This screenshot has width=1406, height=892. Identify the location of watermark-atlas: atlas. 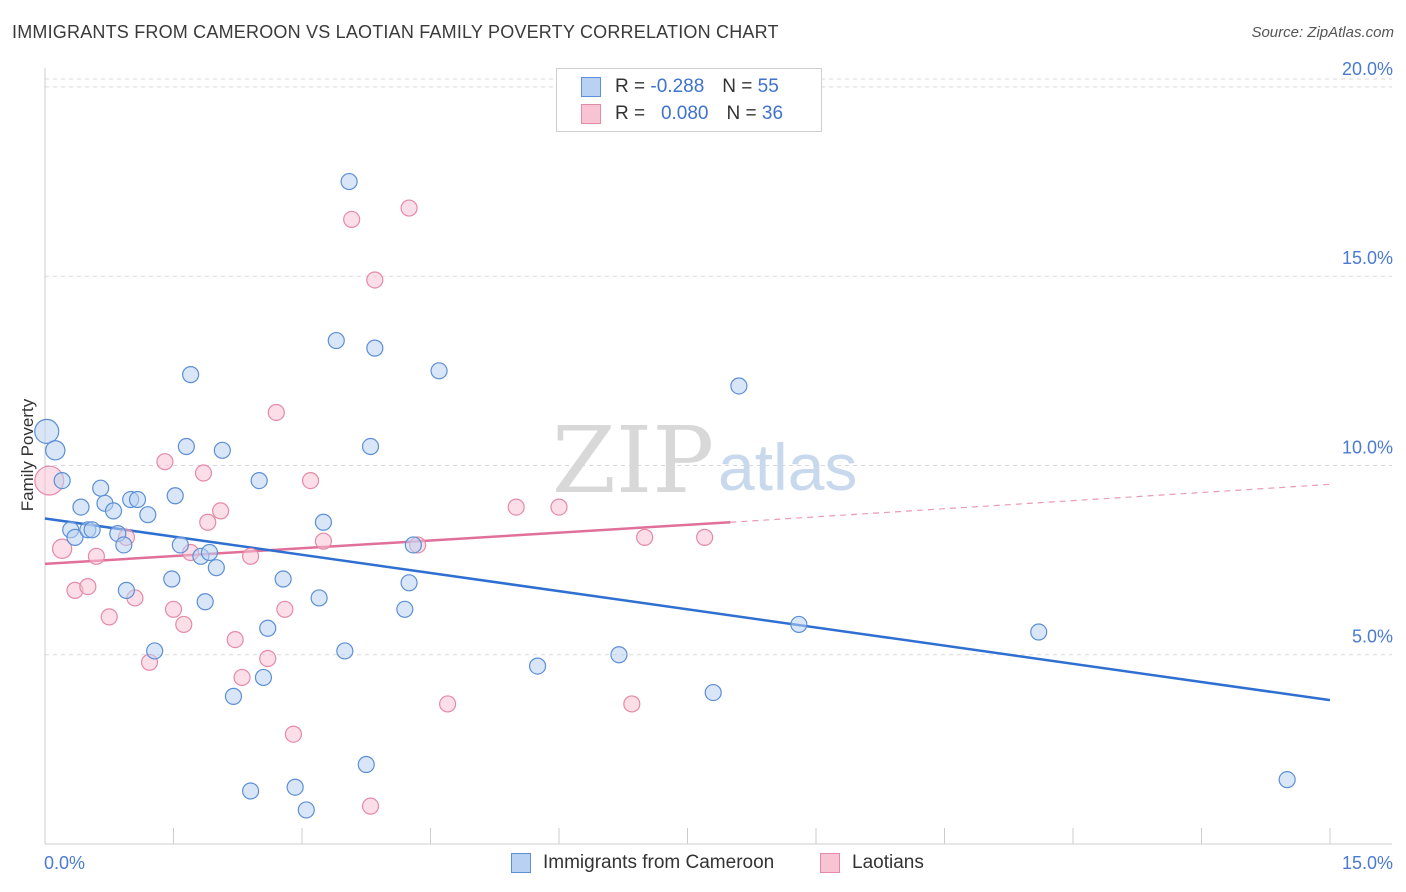
(787, 467).